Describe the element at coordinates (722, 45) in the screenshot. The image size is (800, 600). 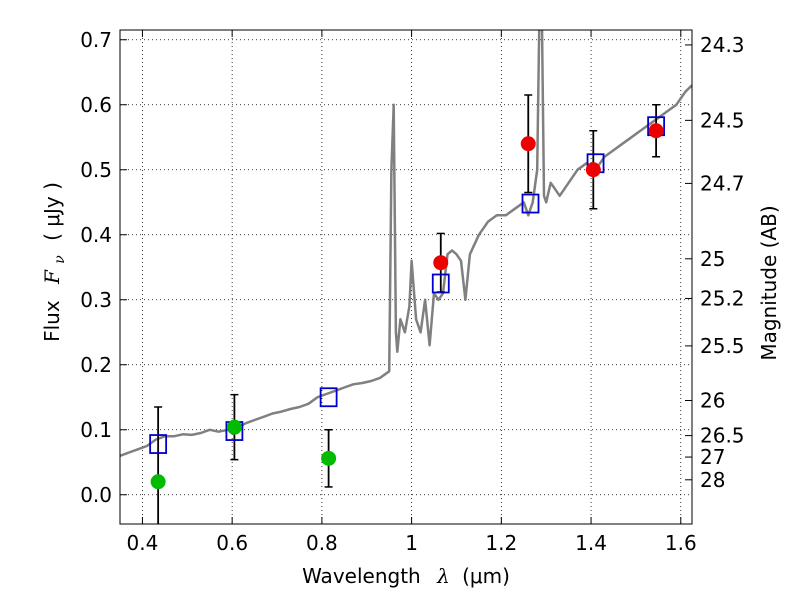
I see `y2-tick-label: 24.3` at that location.